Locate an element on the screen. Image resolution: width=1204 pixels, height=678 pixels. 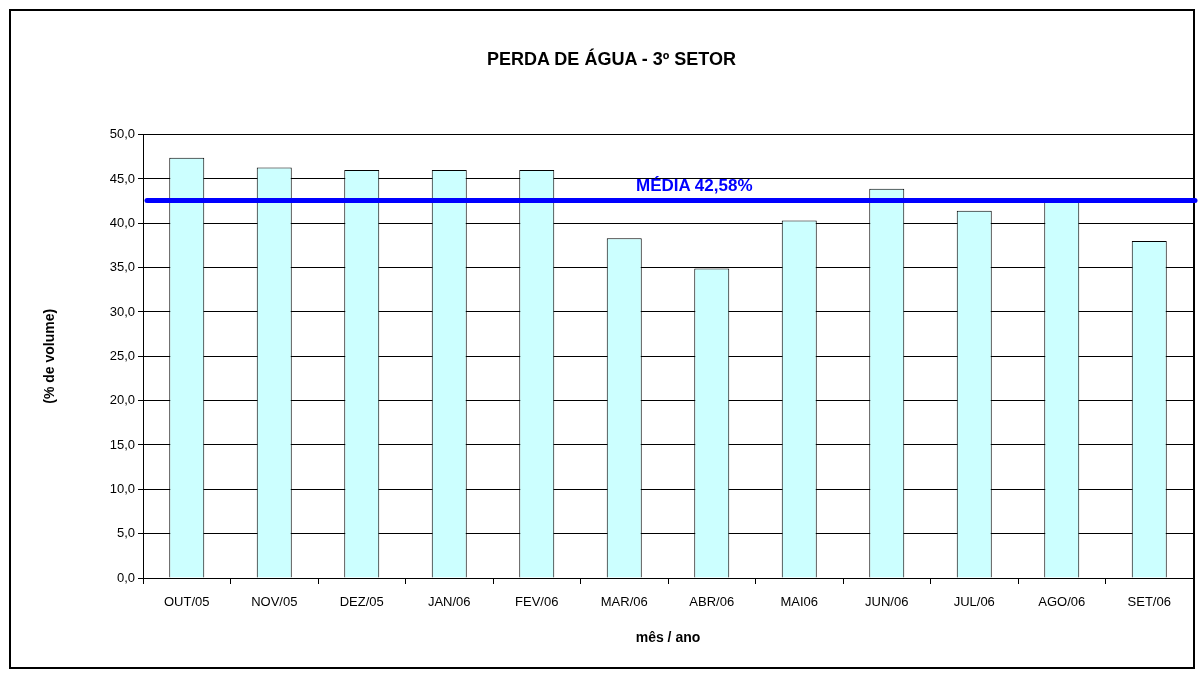
x-tick-label: JUN/06 is located at coordinates (887, 602).